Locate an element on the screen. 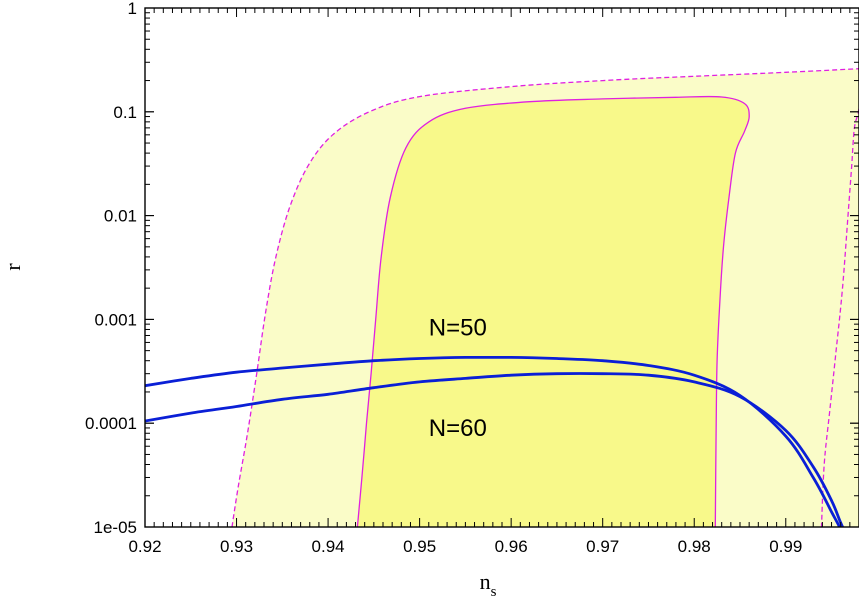 This screenshot has height=603, width=859. y-tick-label: 0.0001 is located at coordinates (111, 423).